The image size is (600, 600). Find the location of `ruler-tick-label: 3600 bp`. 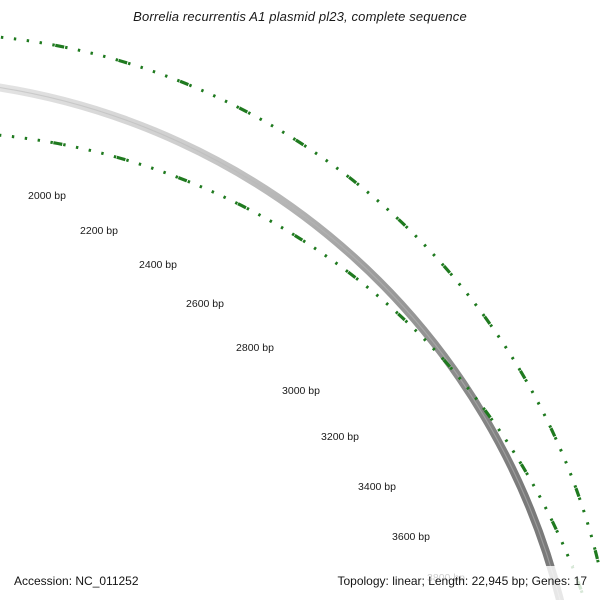

ruler-tick-label: 3600 bp is located at coordinates (411, 537).